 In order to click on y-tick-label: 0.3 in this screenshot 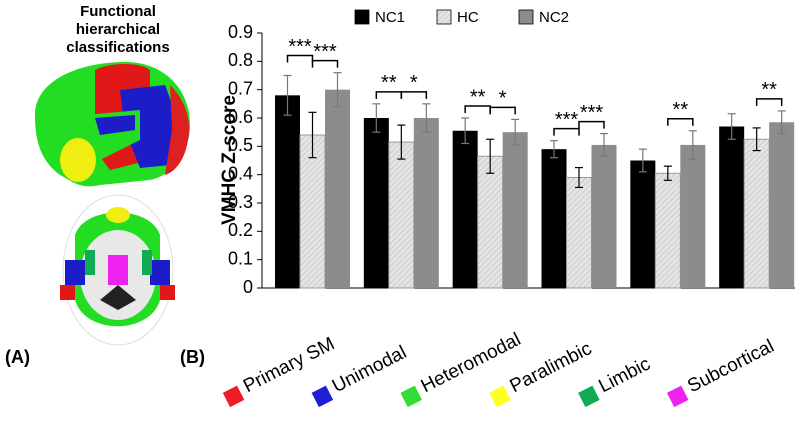, I will do `click(240, 202)`.